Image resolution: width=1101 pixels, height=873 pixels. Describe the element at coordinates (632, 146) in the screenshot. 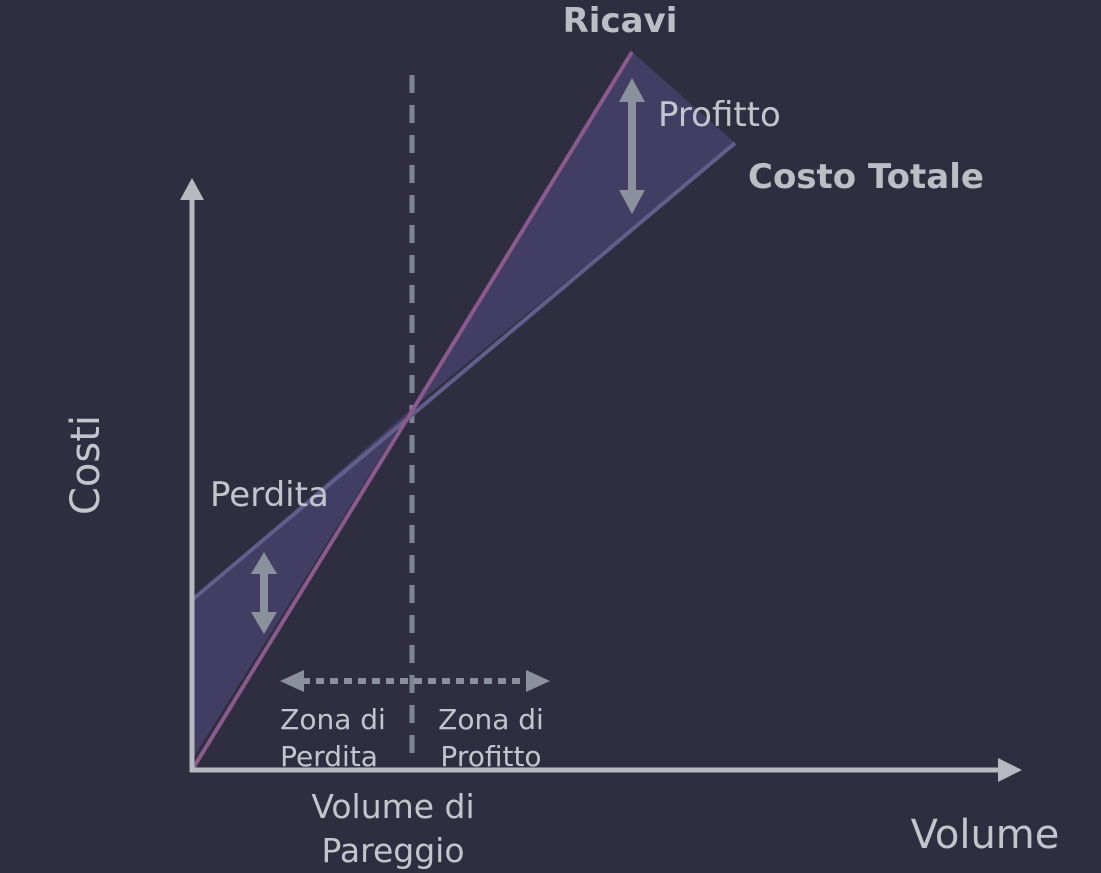

I see `profit-arrow` at that location.